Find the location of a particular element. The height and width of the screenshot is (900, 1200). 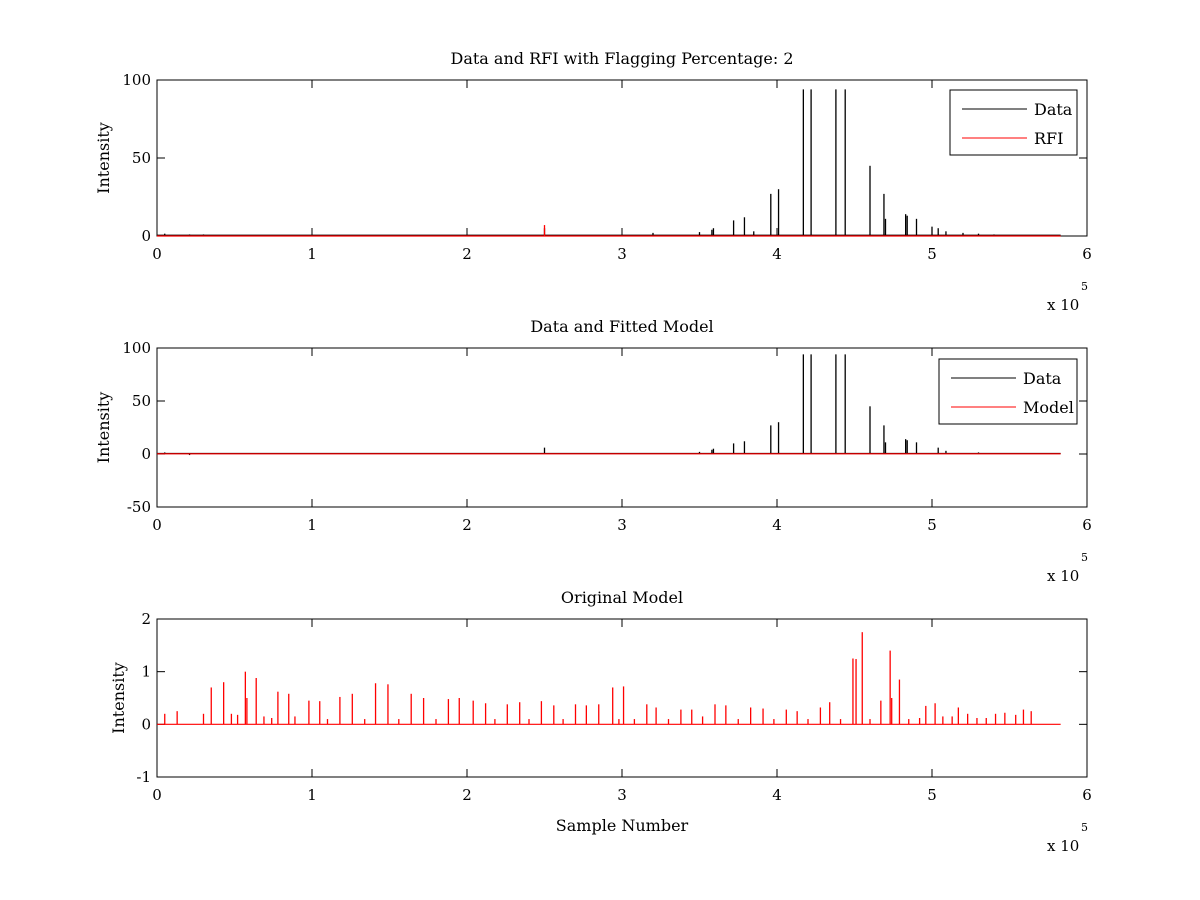

series-rfi is located at coordinates (609, 231).